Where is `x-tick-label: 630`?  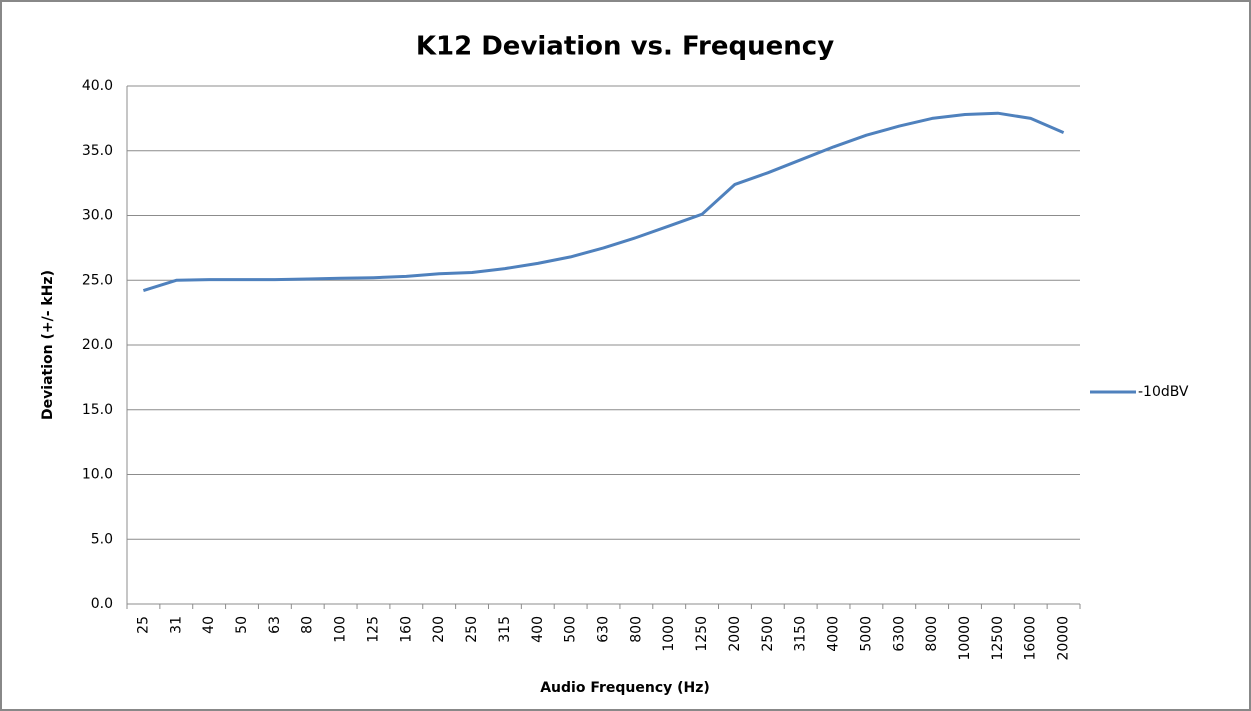
x-tick-label: 630 is located at coordinates (604, 629).